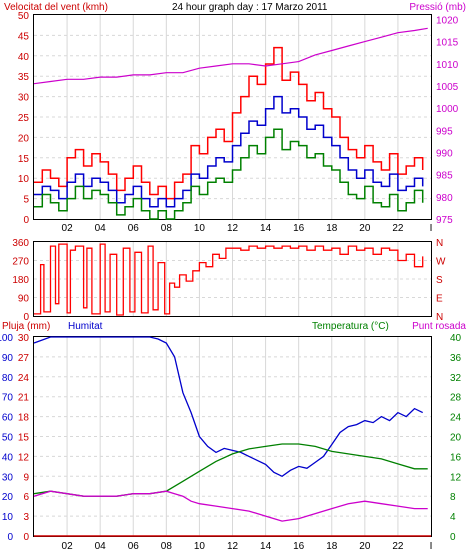 This screenshot has width=470, height=559. What do you see at coordinates (24, 159) in the screenshot?
I see `left-tick-label: 15` at bounding box center [24, 159].